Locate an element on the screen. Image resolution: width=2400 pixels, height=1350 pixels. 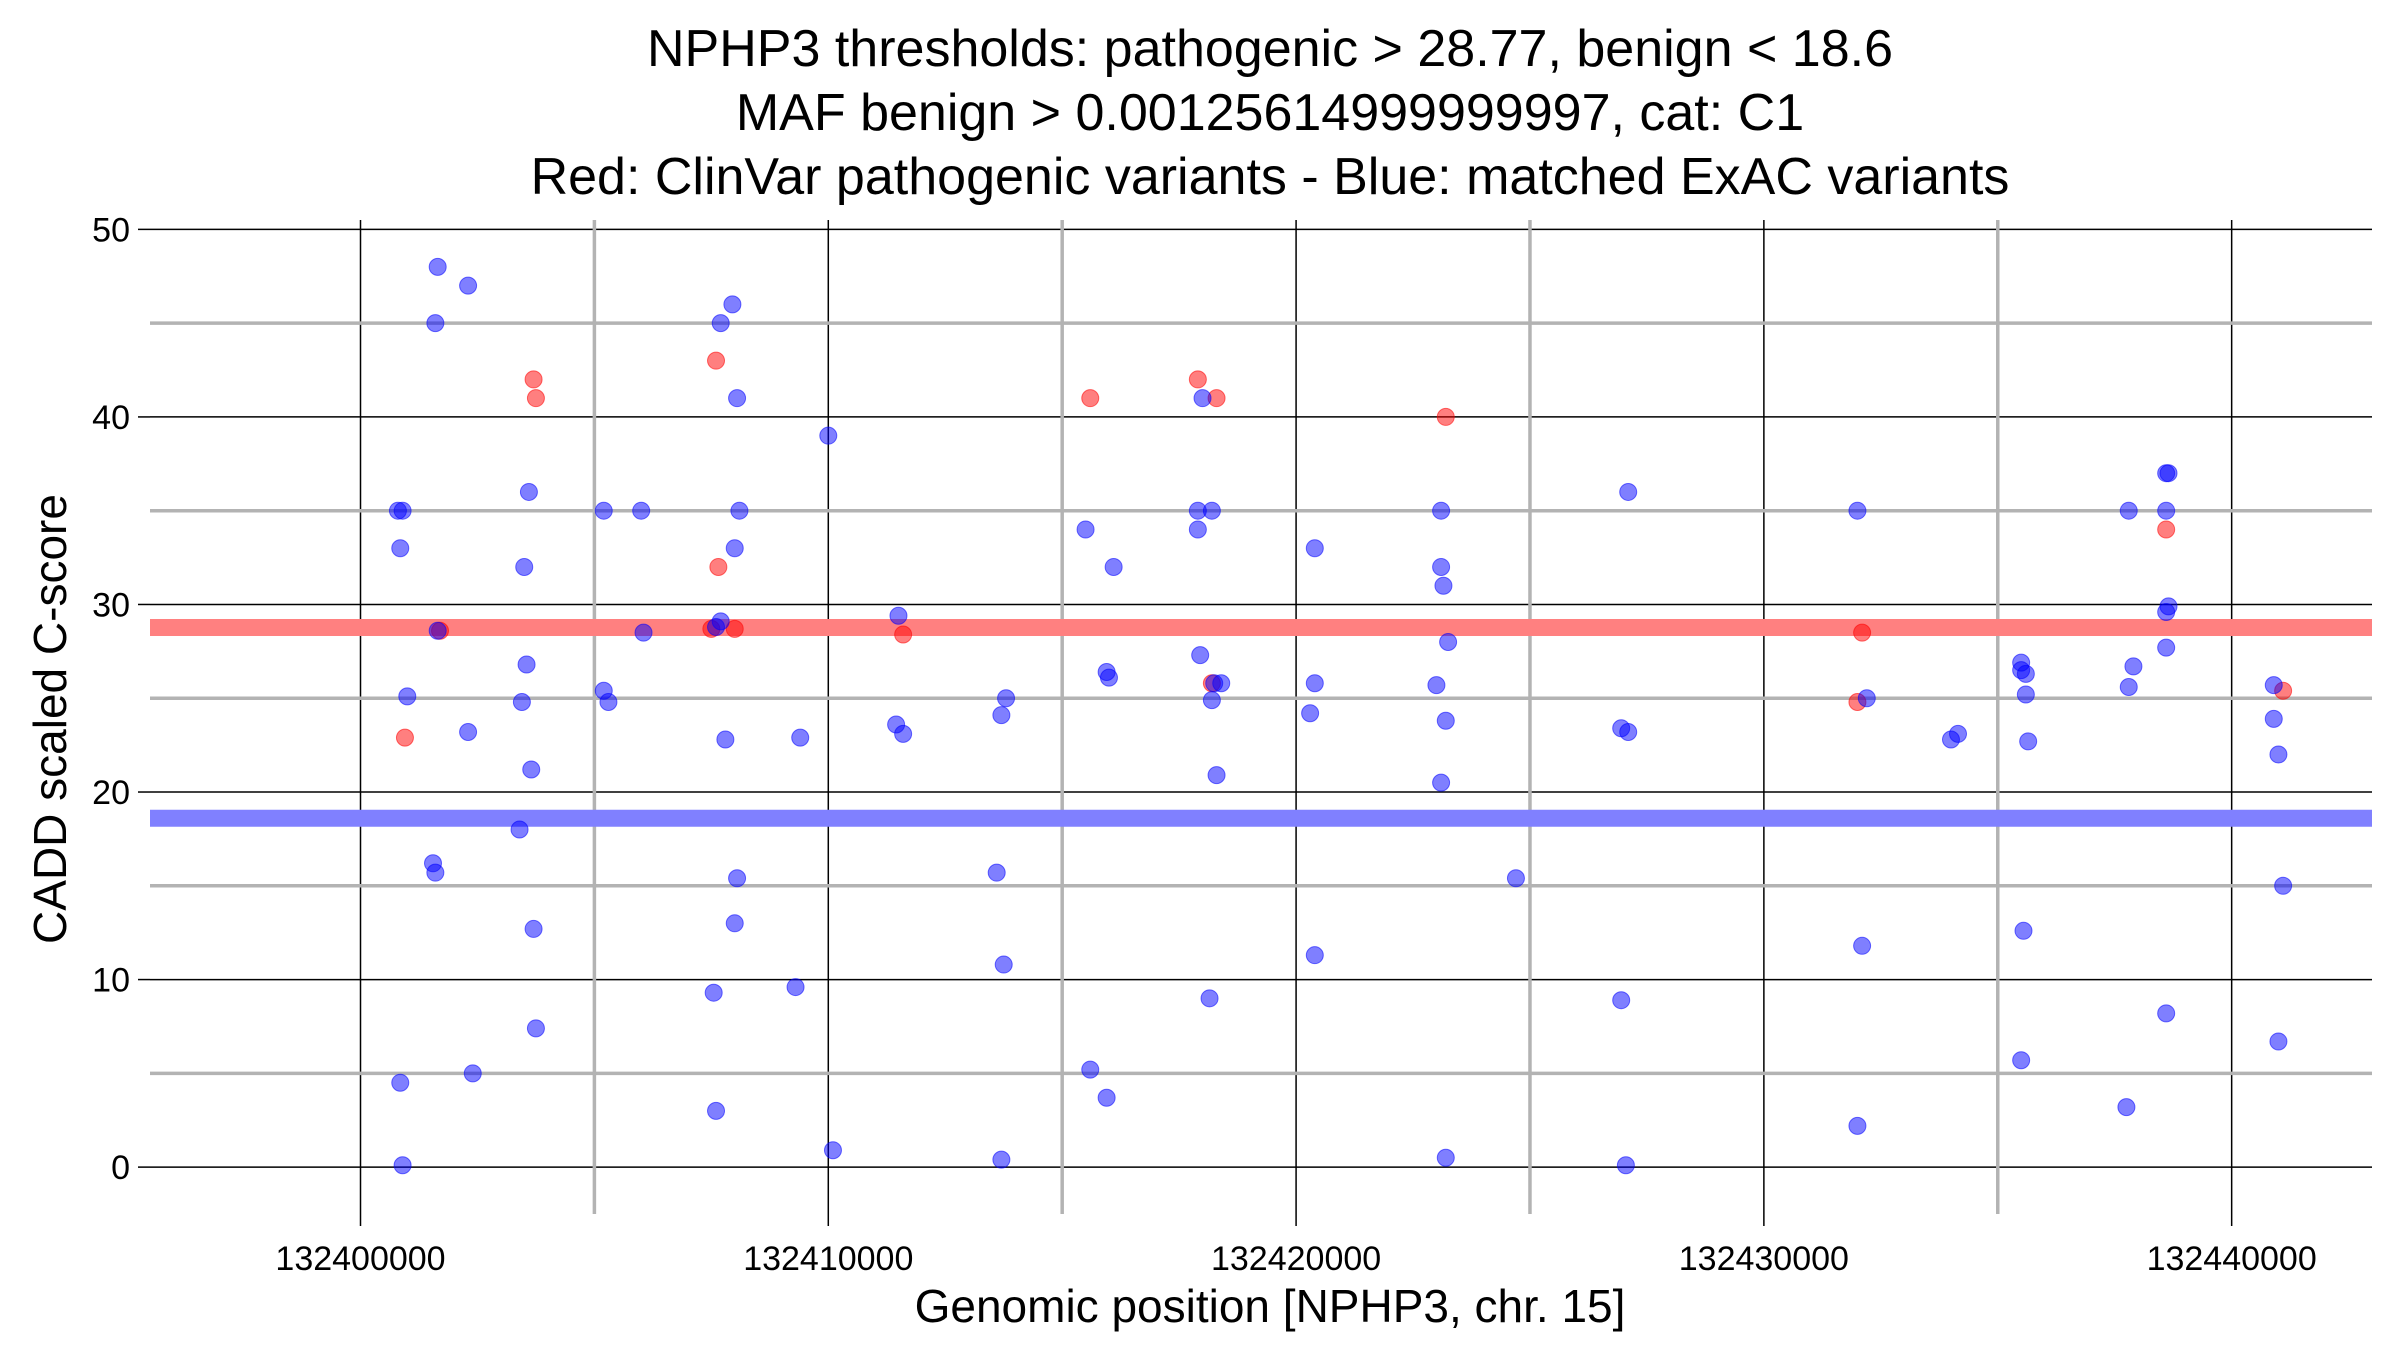
x-tick-label: 132410000 is located at coordinates (828, 1259).